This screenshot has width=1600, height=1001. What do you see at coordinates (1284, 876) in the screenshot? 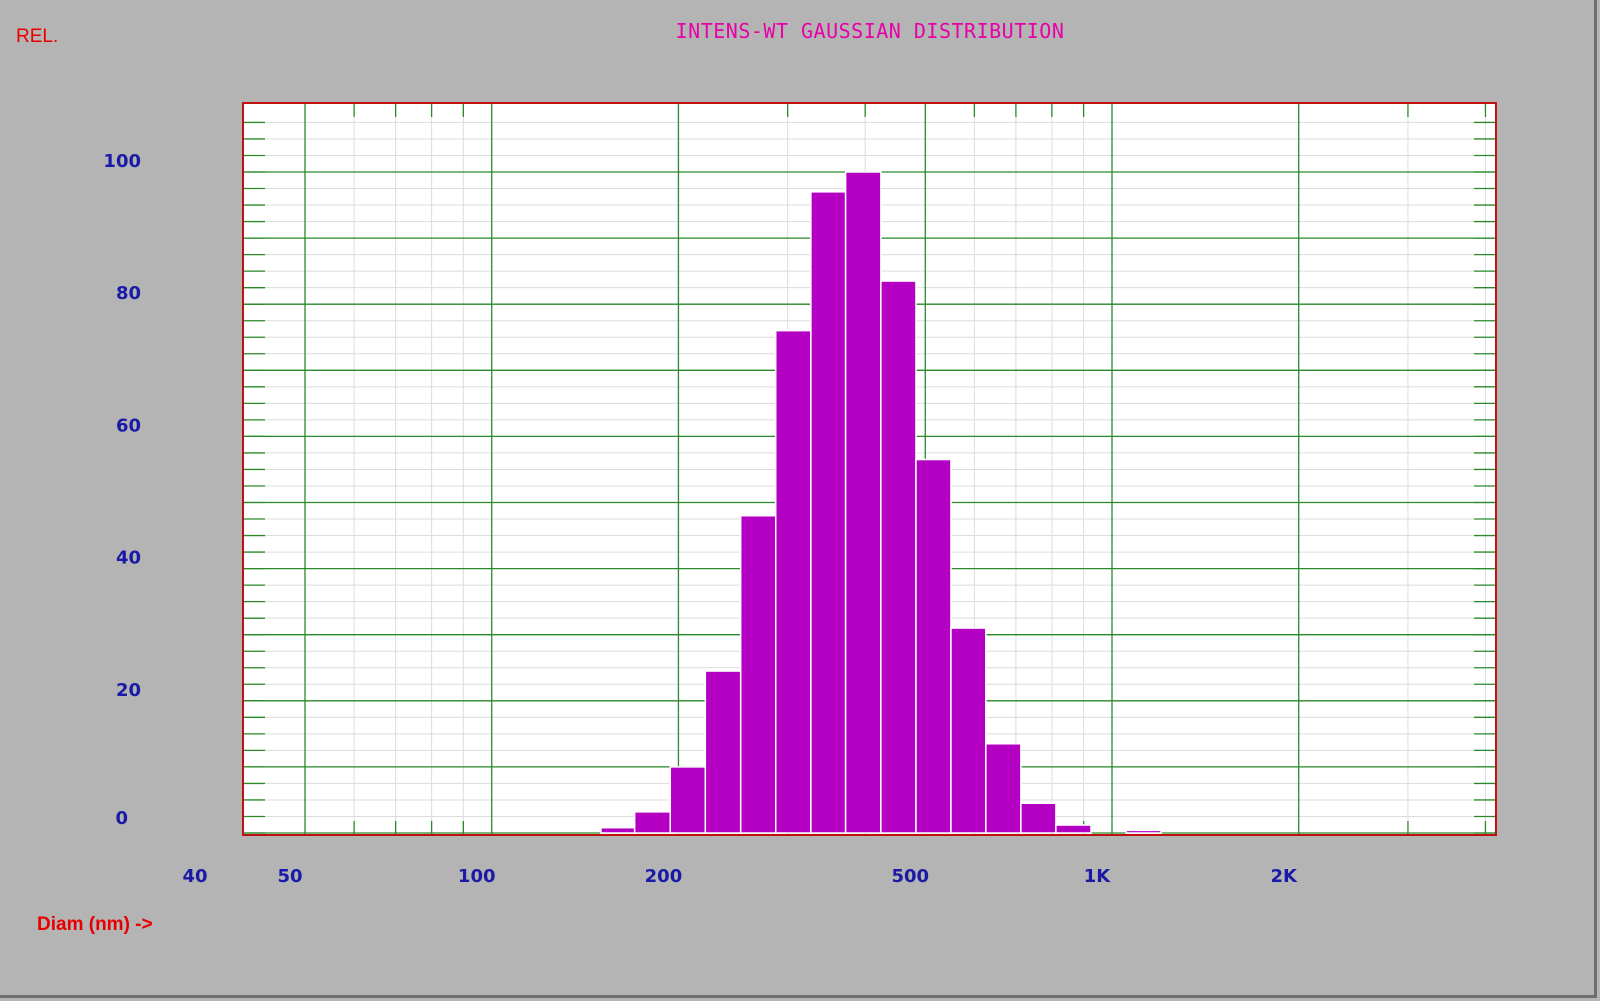
I see `x-tick-label: 2K` at bounding box center [1284, 876].